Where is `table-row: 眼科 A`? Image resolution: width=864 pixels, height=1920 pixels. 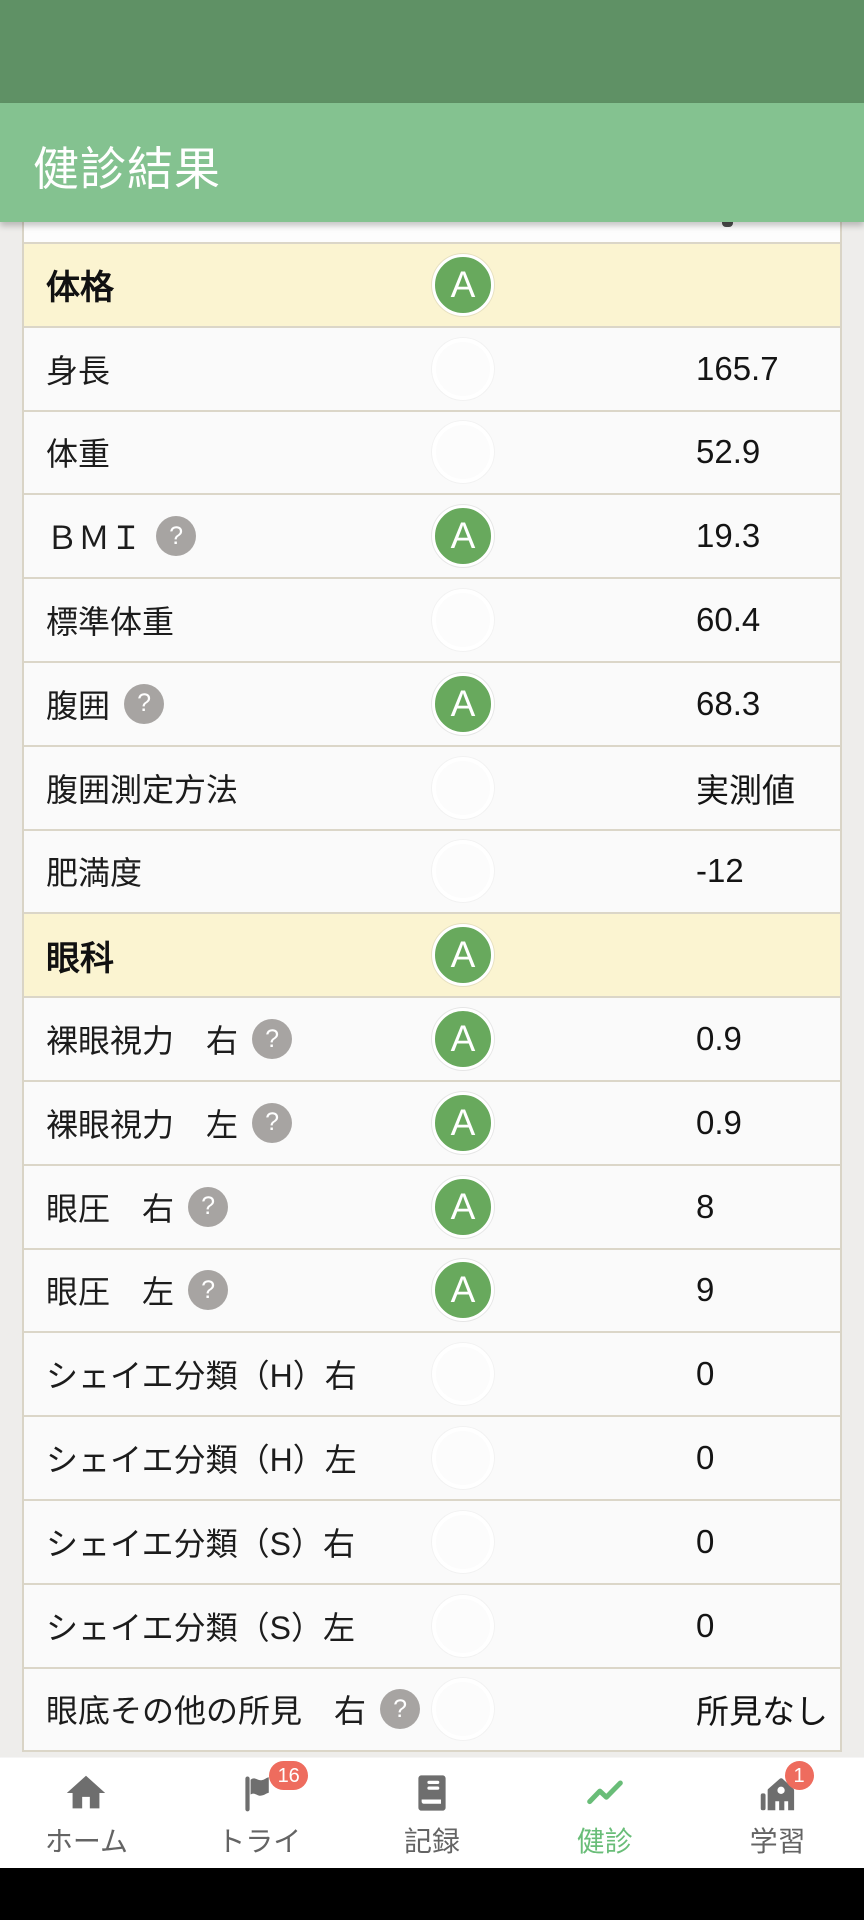 table-row: 眼科 A is located at coordinates (432, 956).